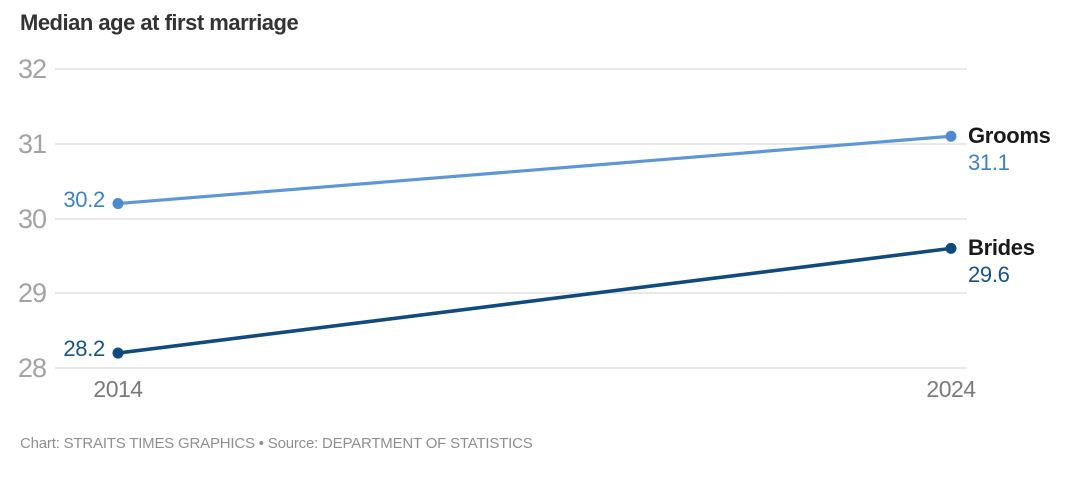  Describe the element at coordinates (84, 349) in the screenshot. I see `start-value-brides: 28.2` at that location.